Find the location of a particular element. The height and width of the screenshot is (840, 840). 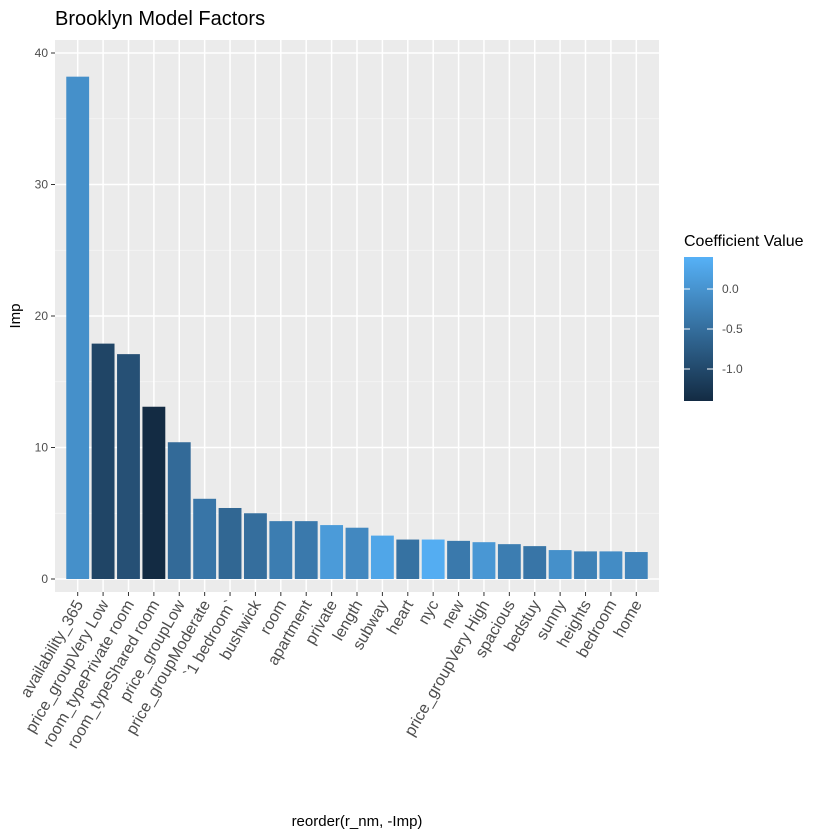

legend-label: -0.5 is located at coordinates (732, 329).